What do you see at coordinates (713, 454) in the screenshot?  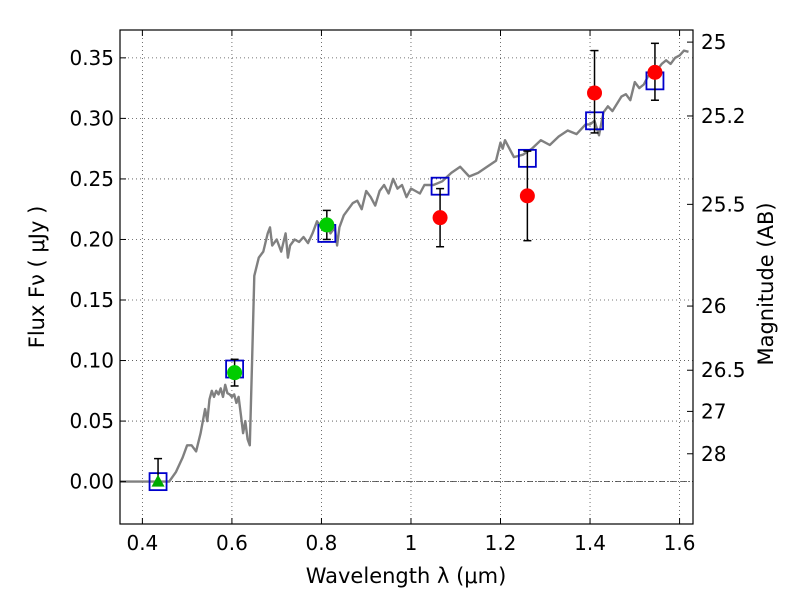 I see `y2-tick-label: 28` at bounding box center [713, 454].